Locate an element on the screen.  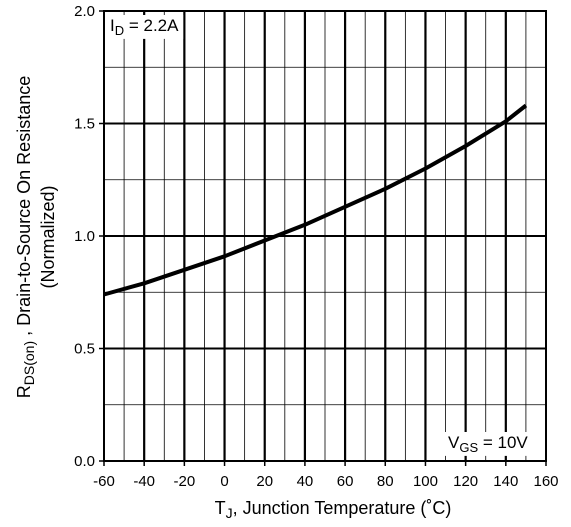
x-tick-label: 140 is located at coordinates (505, 481).